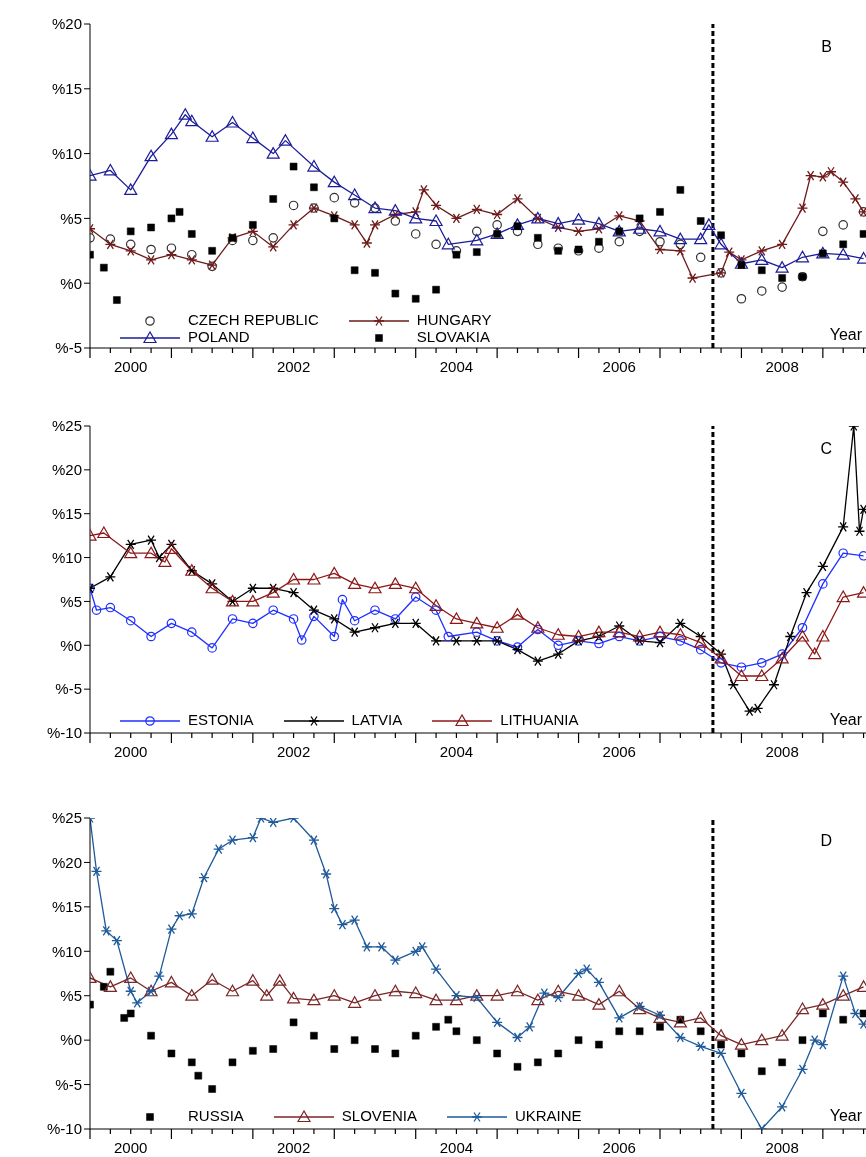 This screenshot has width=866, height=1157. Describe the element at coordinates (379, 1115) in the screenshot. I see `legend-label: SLOVENIA` at that location.